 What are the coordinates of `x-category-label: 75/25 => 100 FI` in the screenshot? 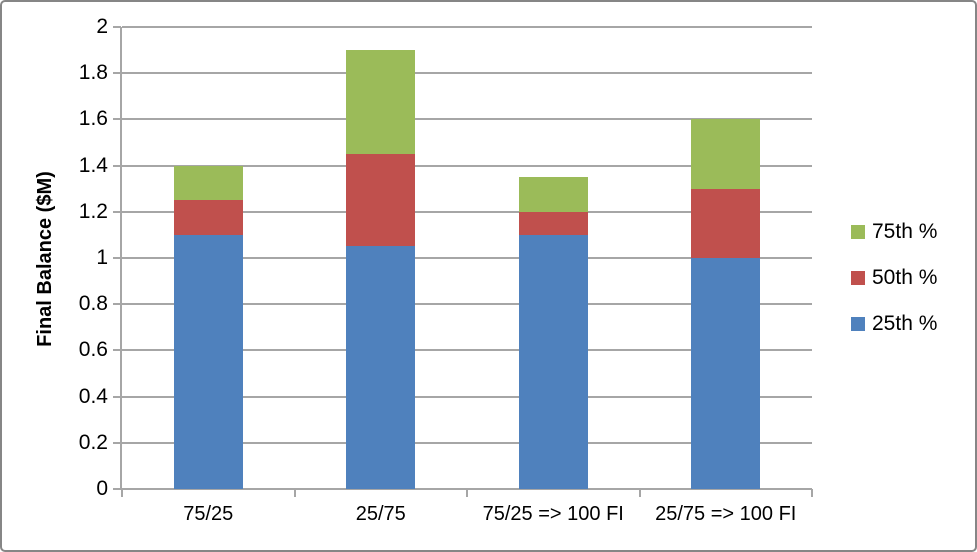 It's located at (553, 514).